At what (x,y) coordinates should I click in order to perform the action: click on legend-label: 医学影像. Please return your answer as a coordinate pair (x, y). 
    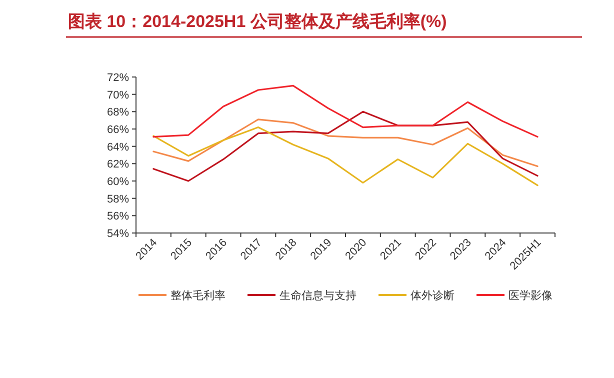
    Looking at the image, I should click on (530, 296).